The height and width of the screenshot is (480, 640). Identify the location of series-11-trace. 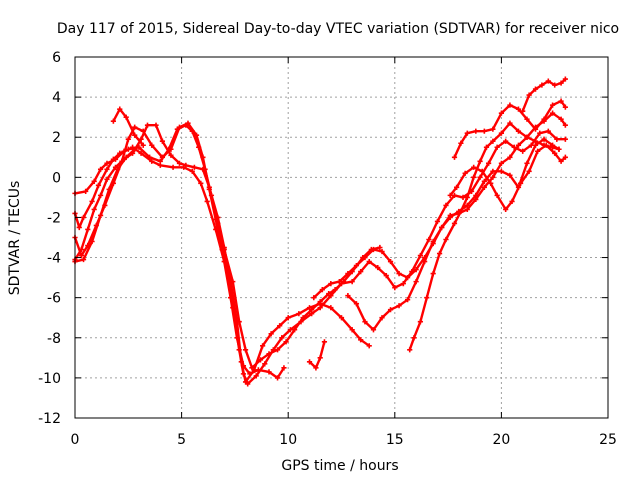
(508, 177).